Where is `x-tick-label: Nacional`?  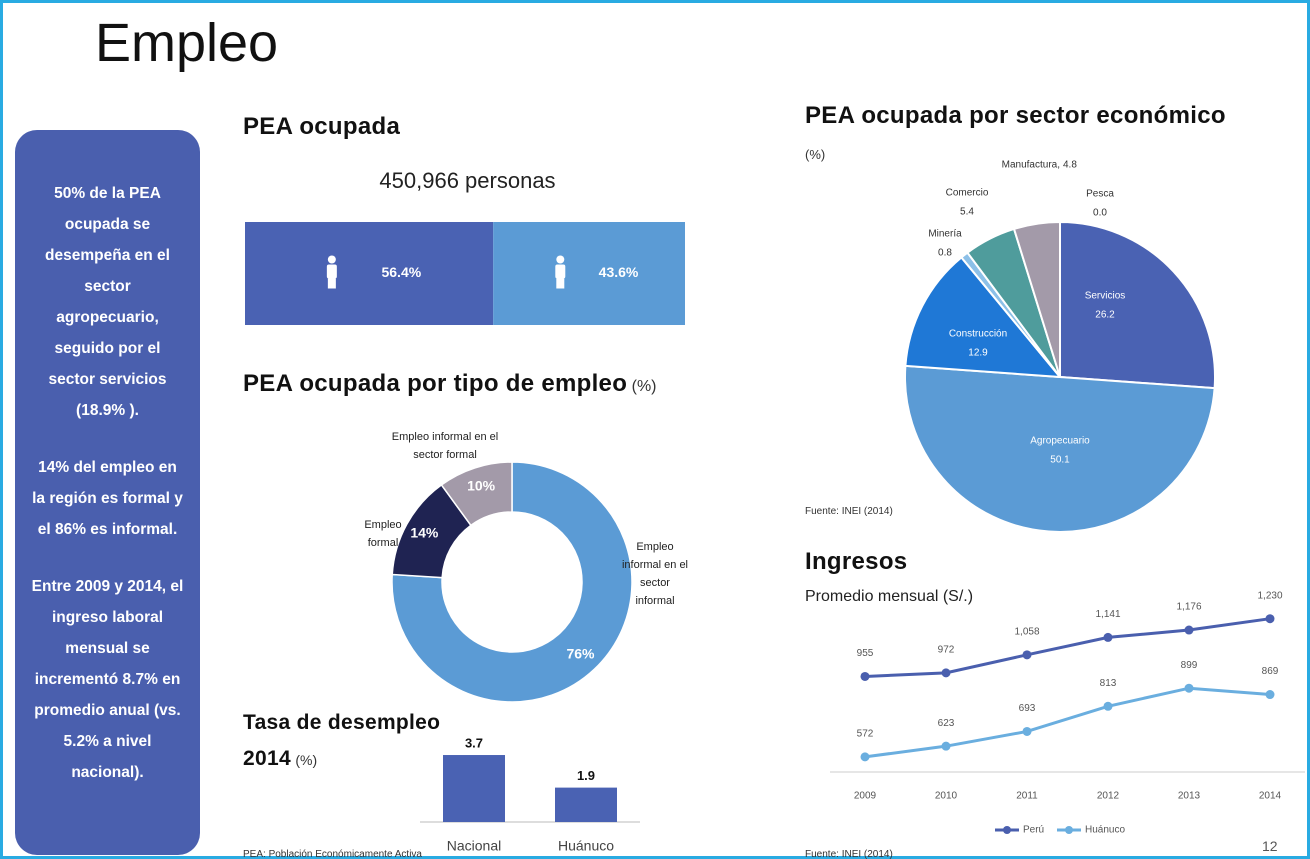
x-tick-label: Nacional is located at coordinates (474, 846).